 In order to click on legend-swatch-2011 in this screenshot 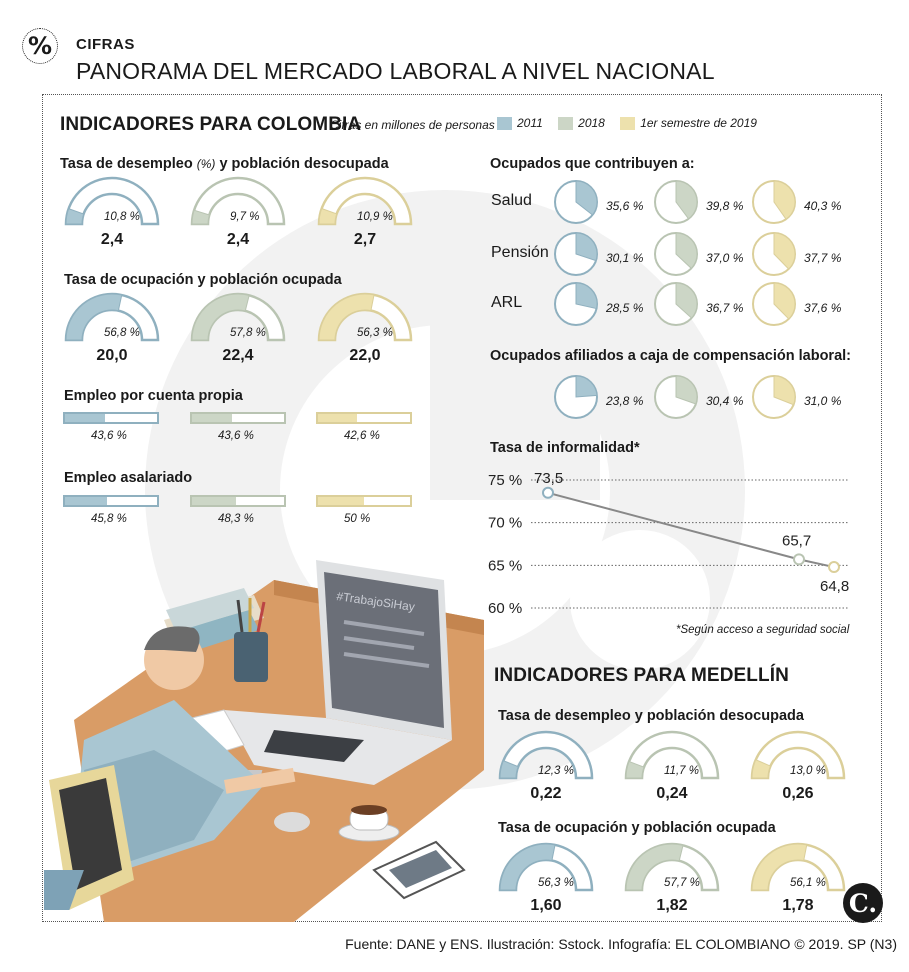, I will do `click(504, 124)`.